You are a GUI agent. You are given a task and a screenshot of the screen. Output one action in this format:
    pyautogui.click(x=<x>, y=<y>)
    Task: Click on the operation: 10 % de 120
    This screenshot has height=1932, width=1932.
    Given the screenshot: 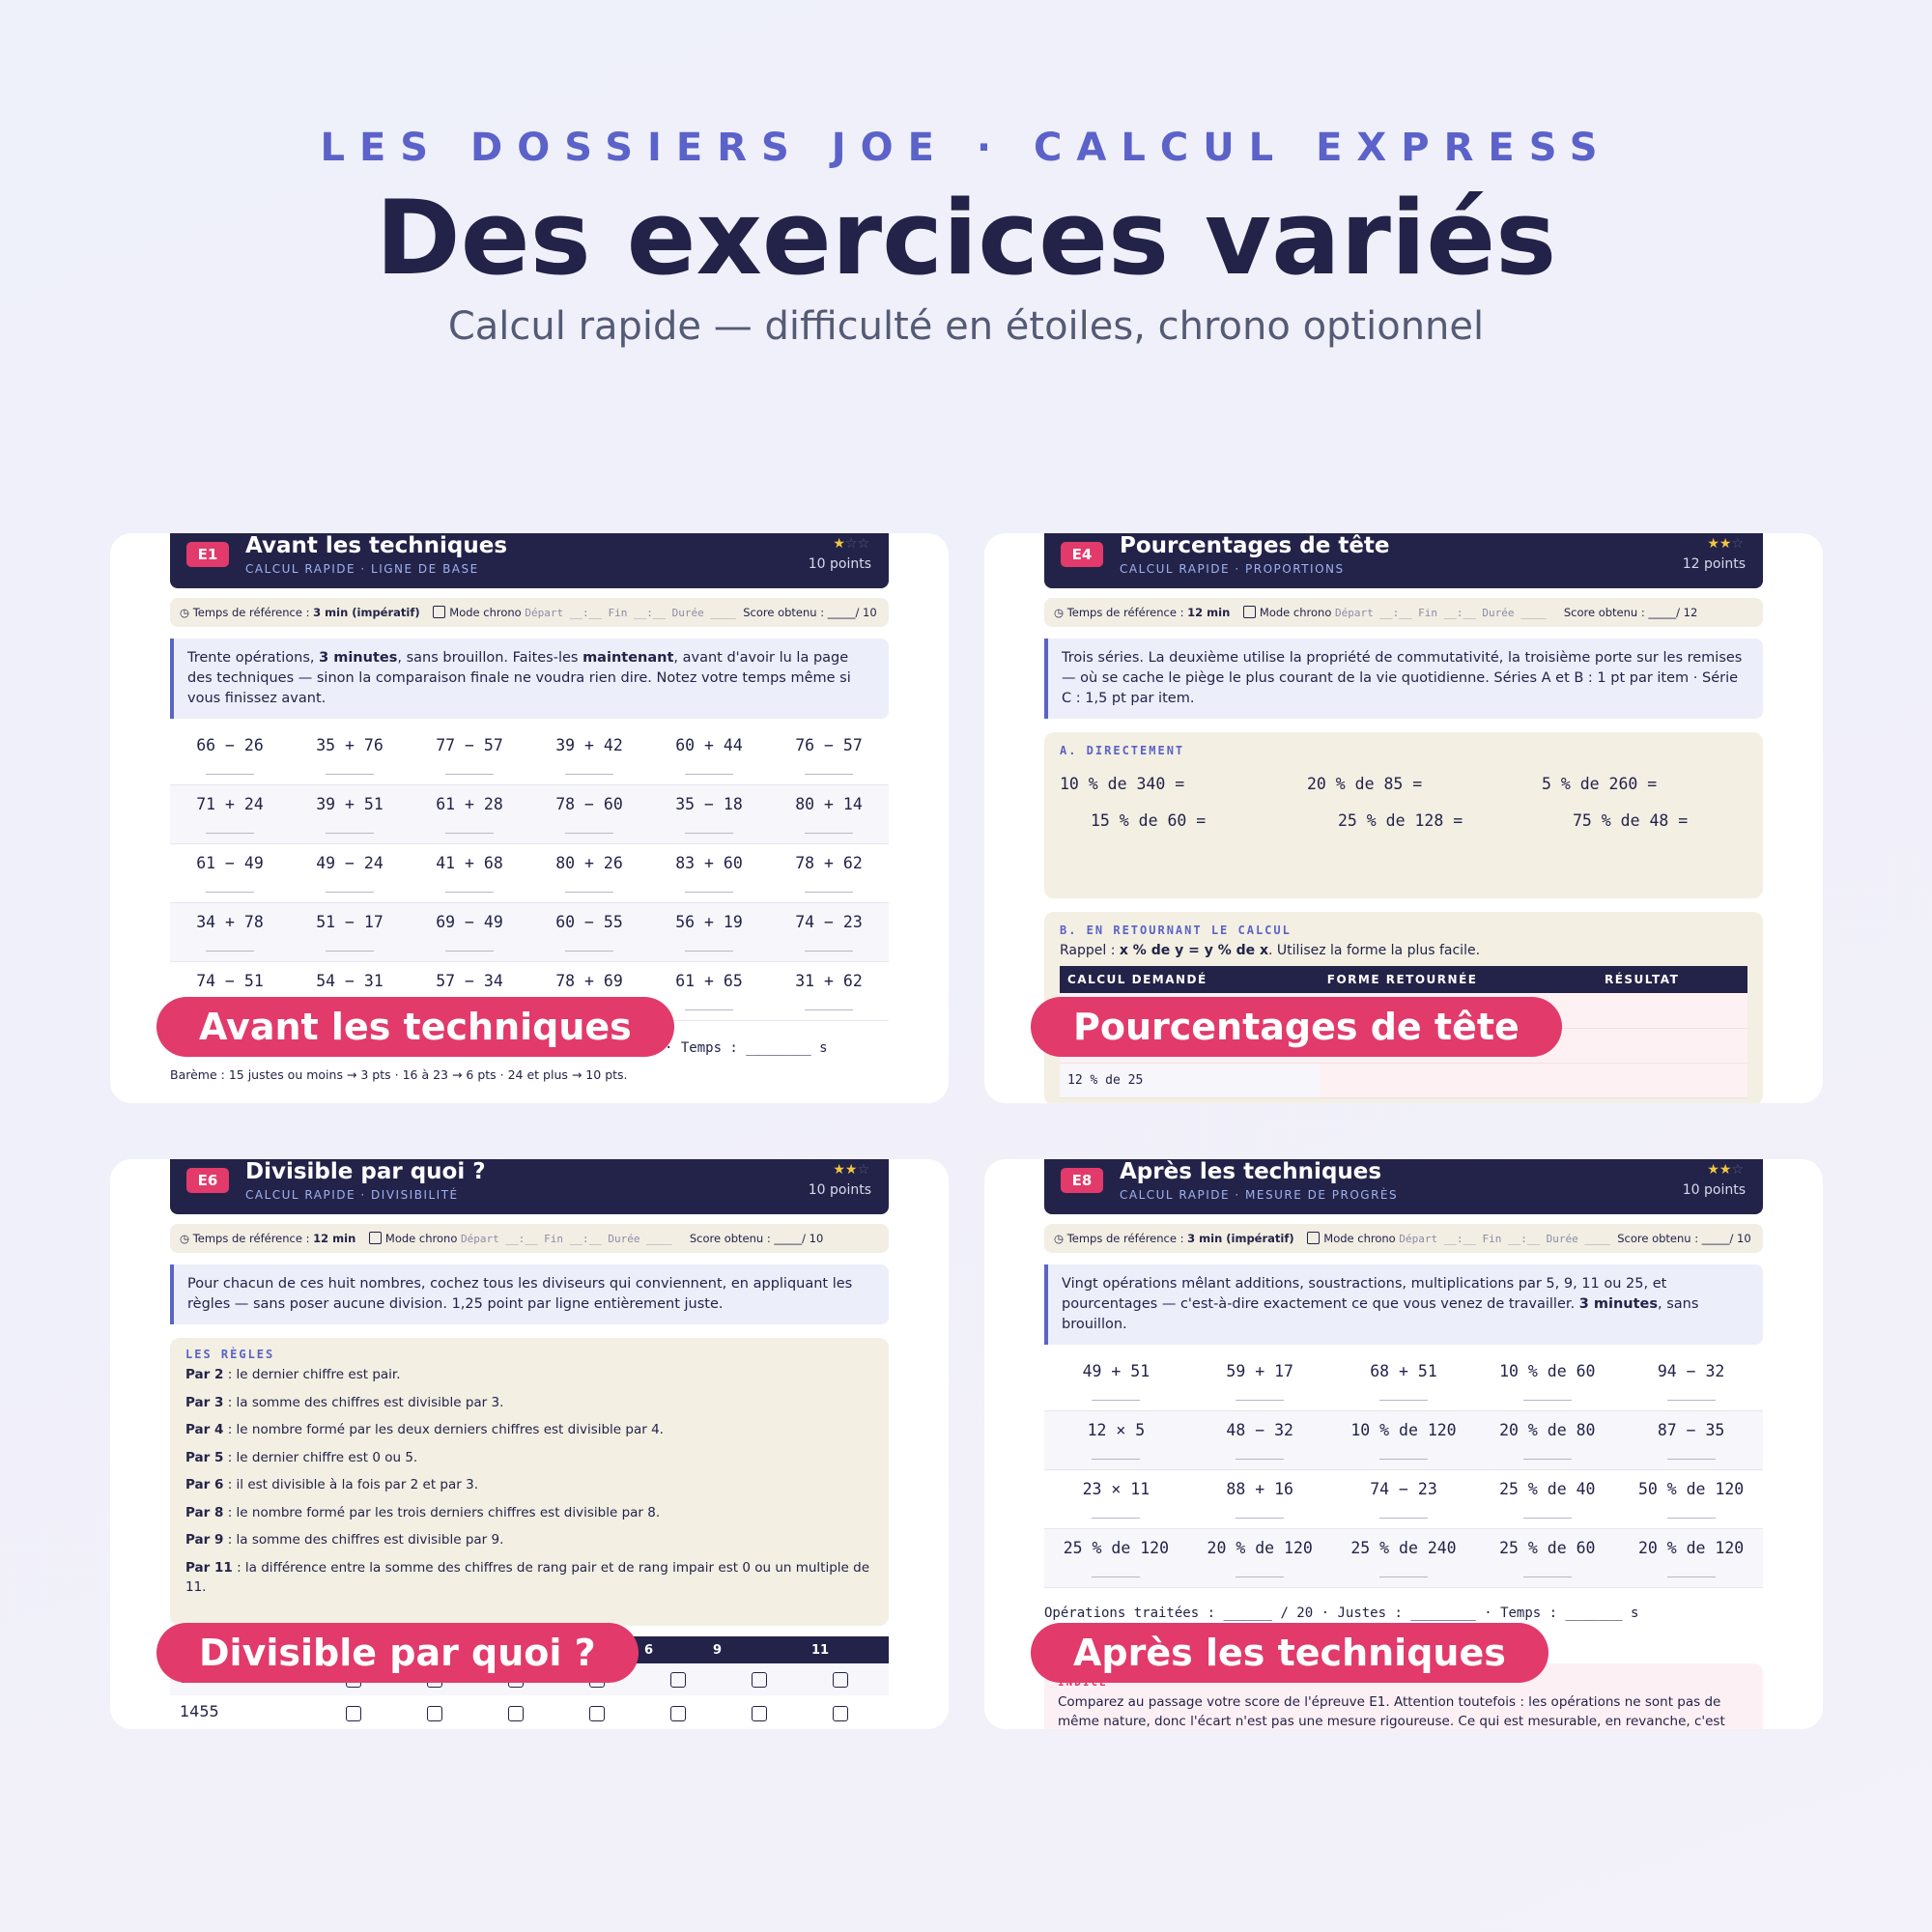 What is the action you would take?
    pyautogui.click(x=1404, y=1440)
    